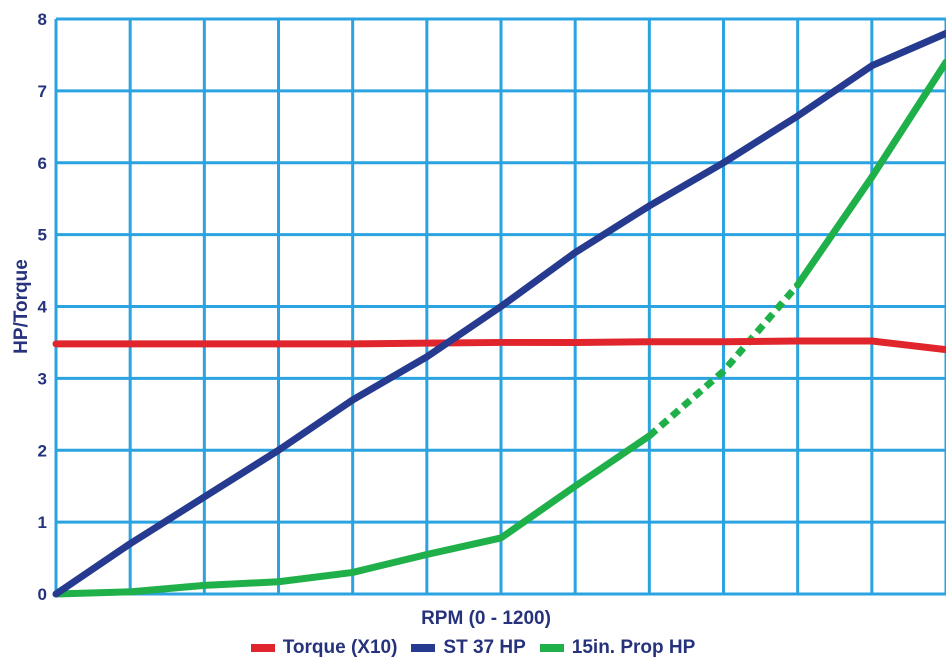 The height and width of the screenshot is (660, 946). I want to click on legend-item-prop: 15in. Prop HP, so click(617, 648).